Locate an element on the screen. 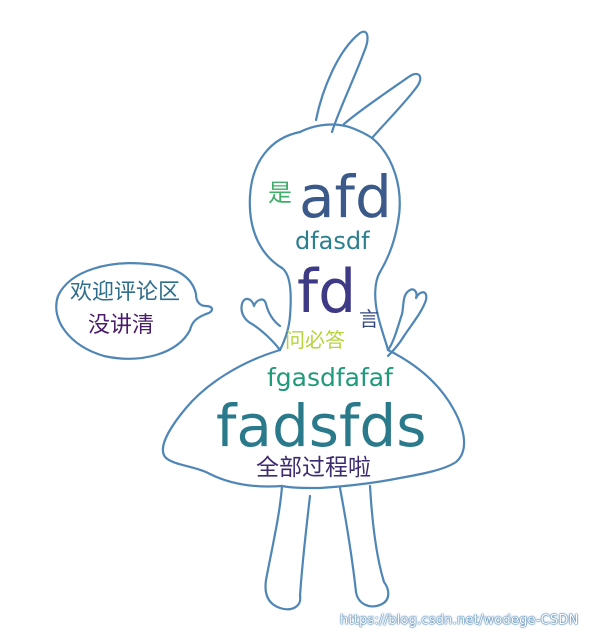 The width and height of the screenshot is (600, 639). word-huanying-pinglunqu: 欢迎评论区 is located at coordinates (125, 292).